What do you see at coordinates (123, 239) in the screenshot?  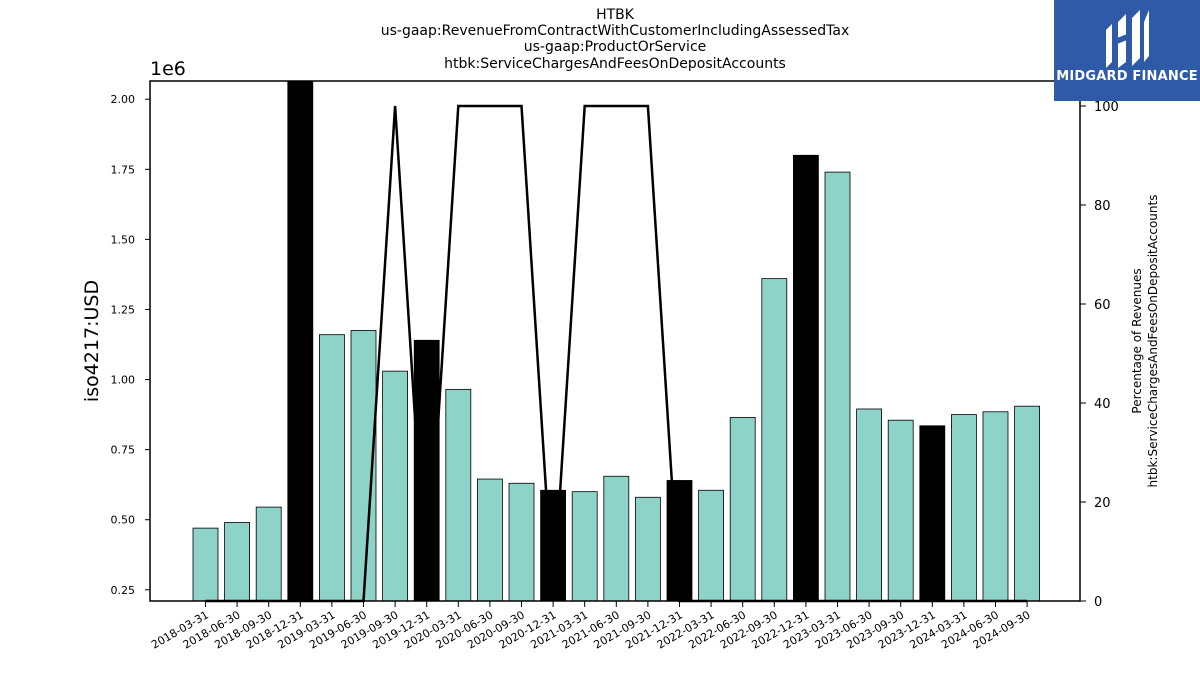 I see `y-tick-label: 1.50` at bounding box center [123, 239].